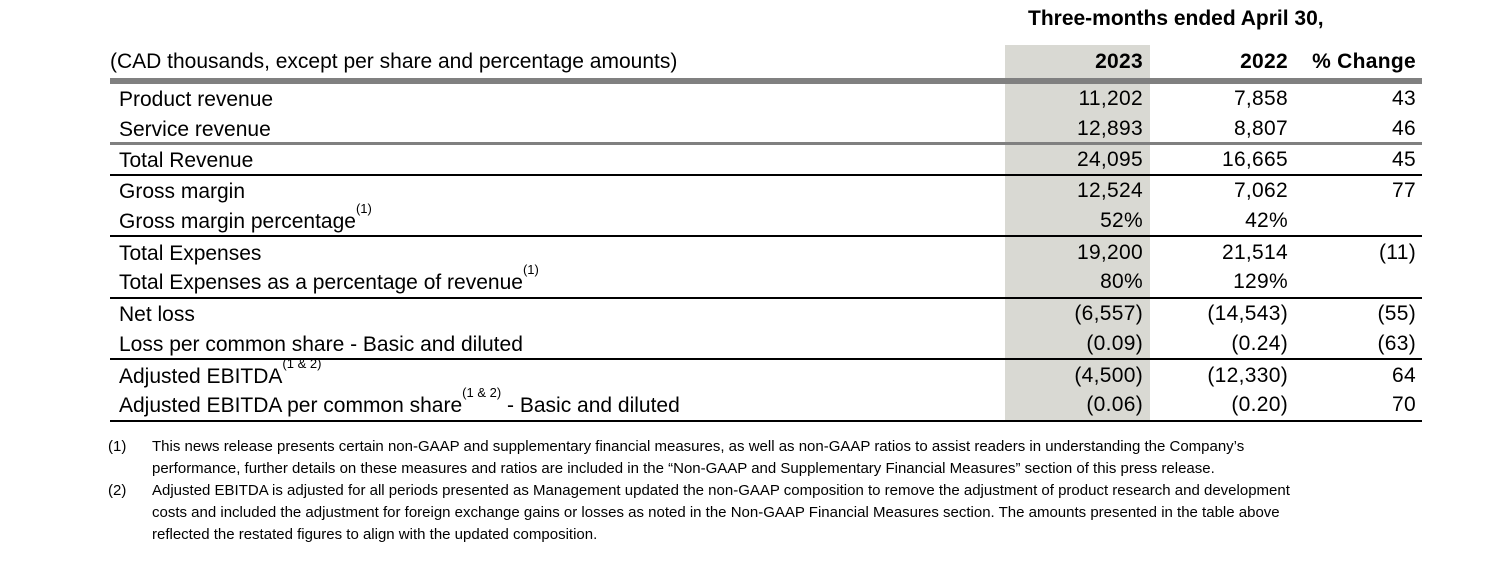  I want to click on row-label: Total Revenue, so click(557, 160).